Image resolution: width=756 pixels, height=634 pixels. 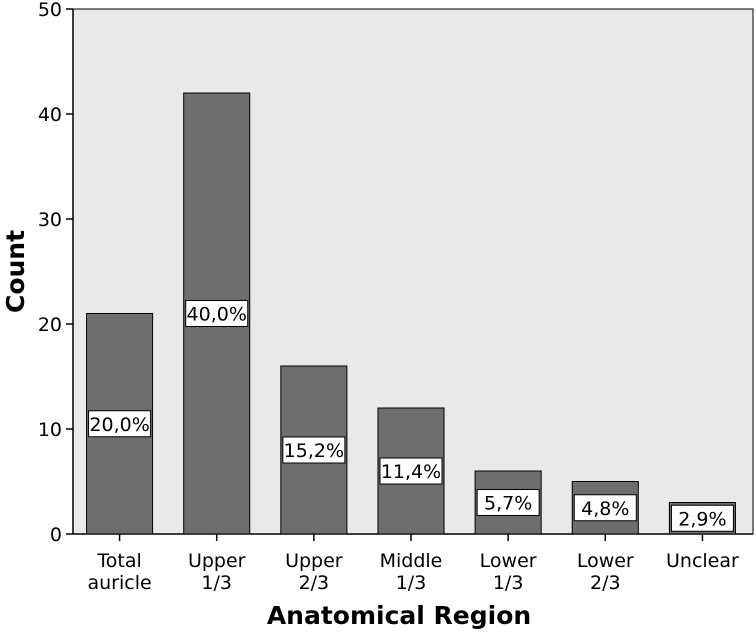 I want to click on x-axis-title: Anatomical Region, so click(x=399, y=615).